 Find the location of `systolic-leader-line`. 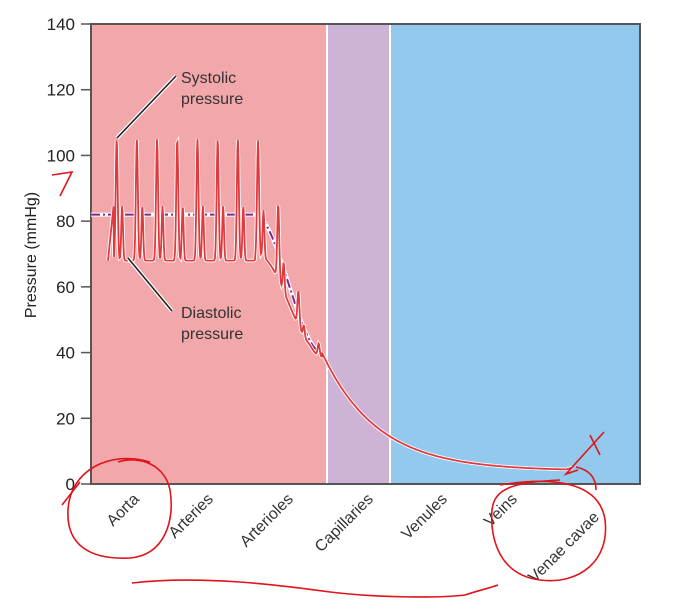

systolic-leader-line is located at coordinates (146, 107).